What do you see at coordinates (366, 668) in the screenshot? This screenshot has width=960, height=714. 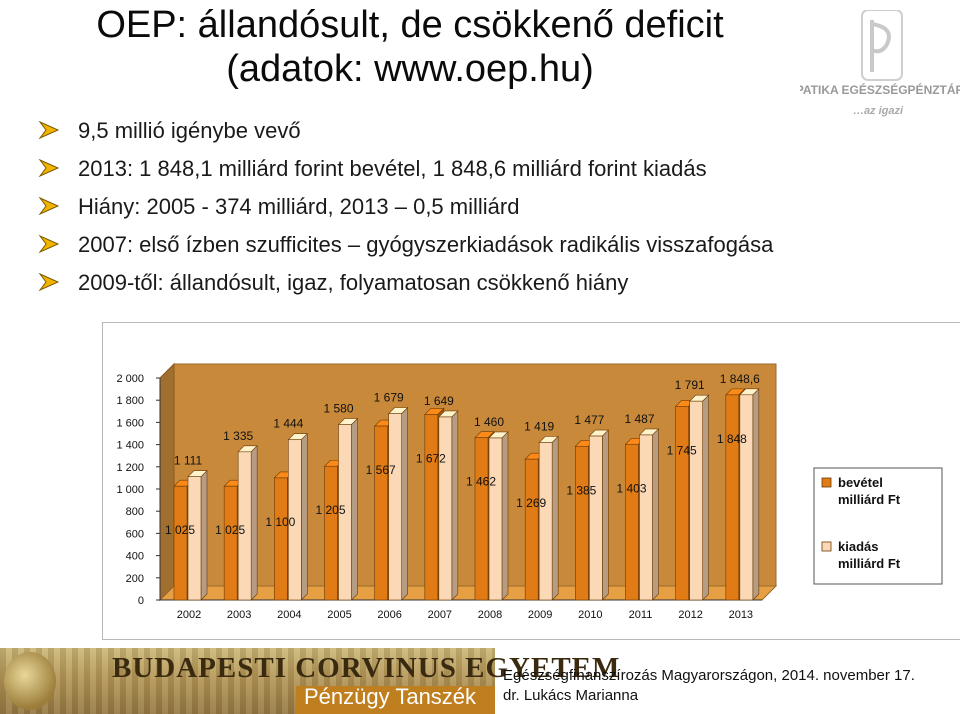 I see `university-name: BUDAPESTI CORVINUS EGYETEM` at bounding box center [366, 668].